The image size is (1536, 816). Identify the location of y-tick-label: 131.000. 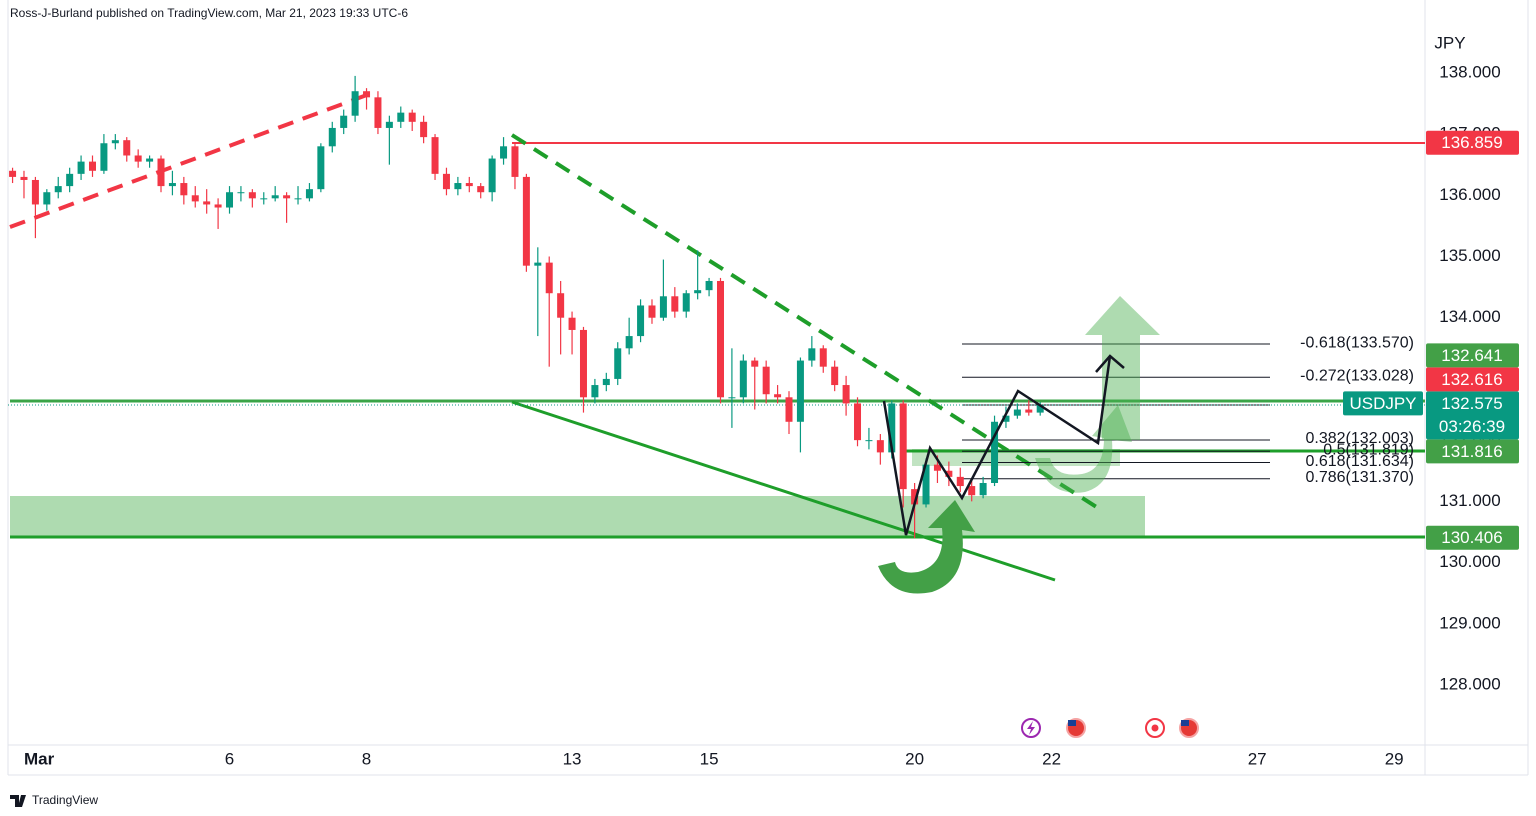
(1469, 500).